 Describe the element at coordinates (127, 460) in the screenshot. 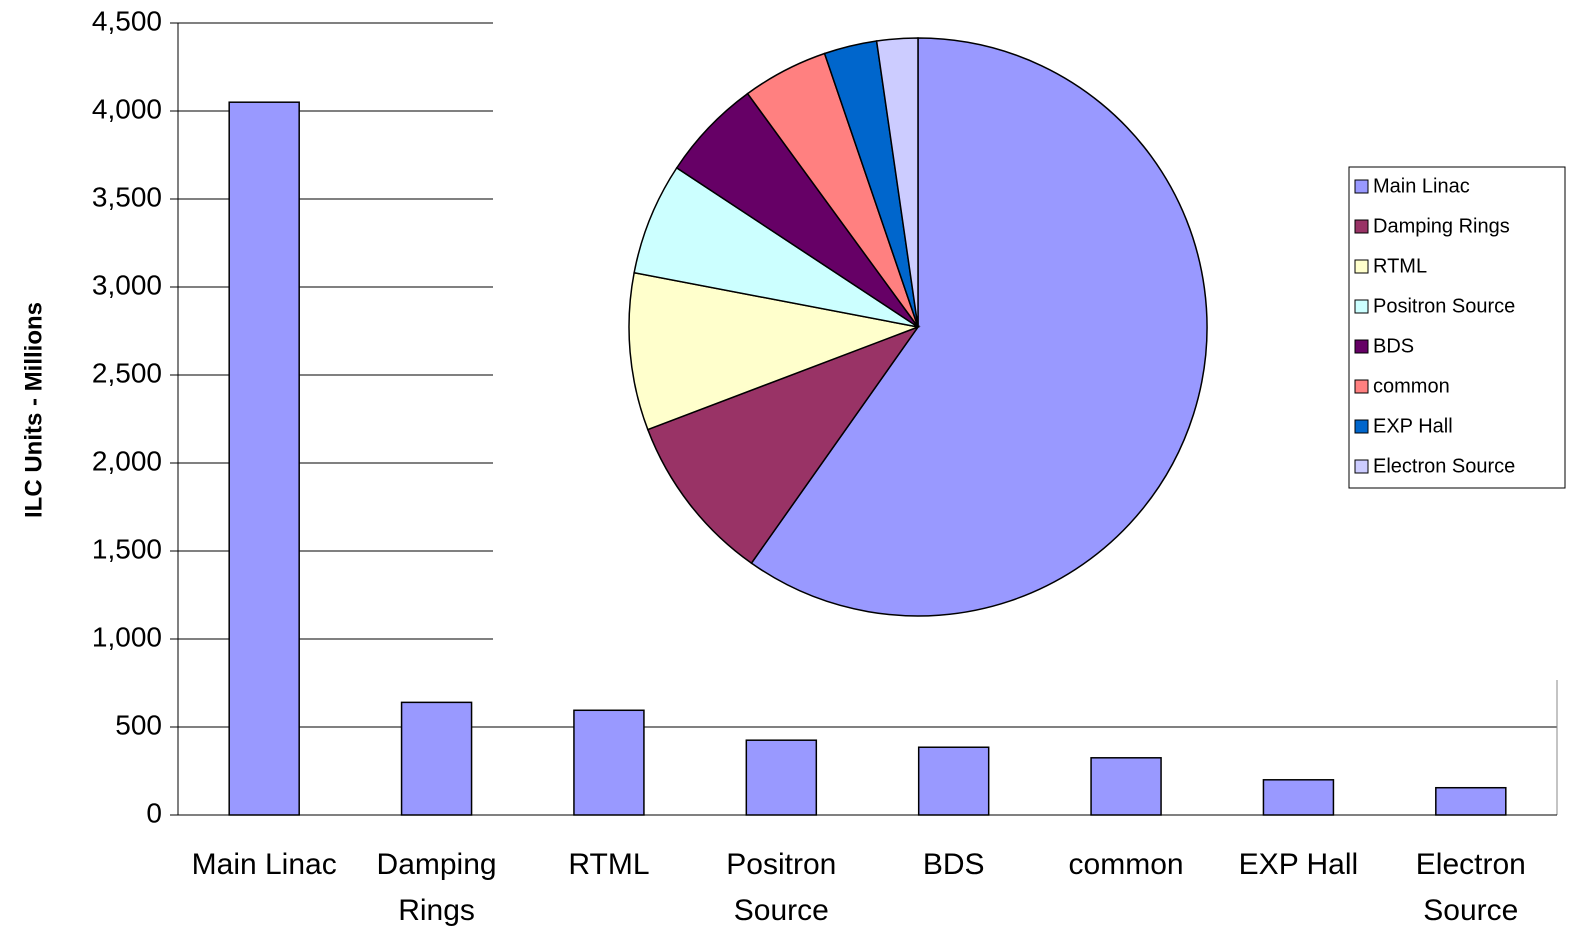

I see `y-tick-label: 2,000` at that location.